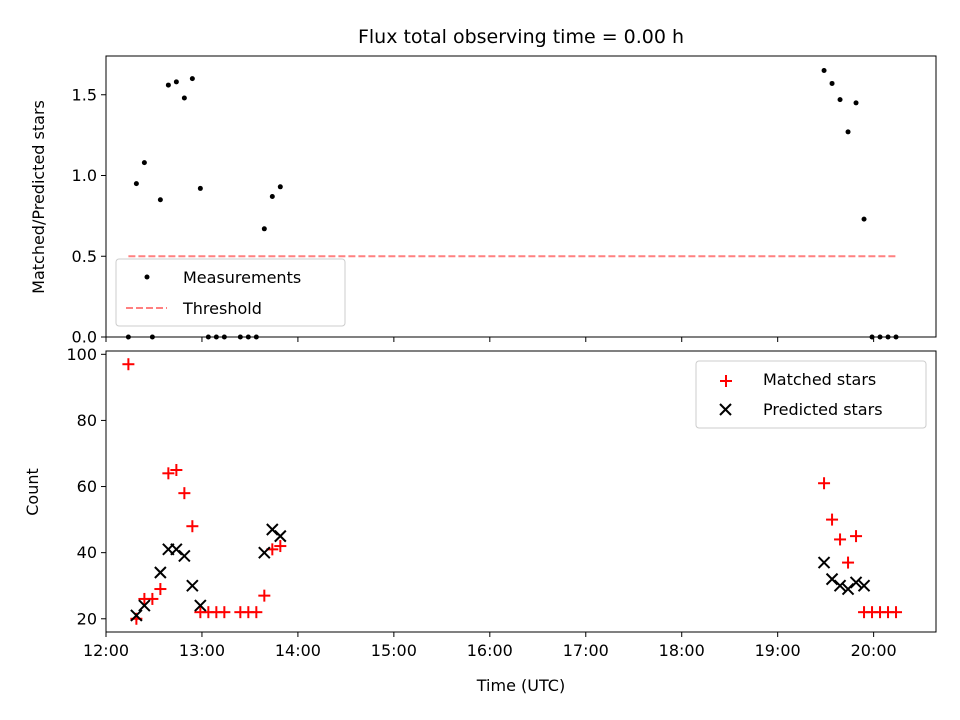 This screenshot has width=960, height=720. I want to click on x-tick-label: 12:00, so click(106, 650).